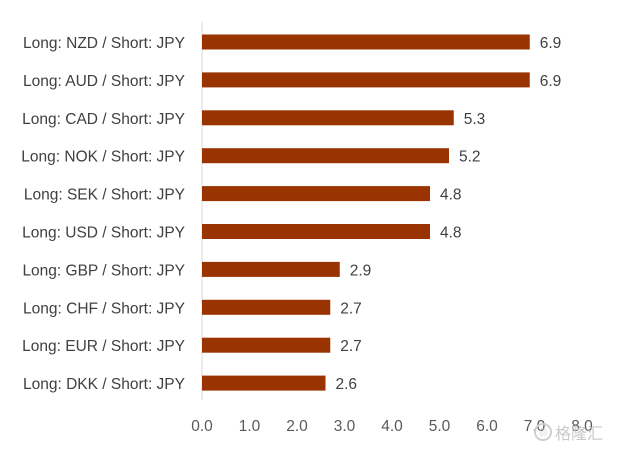  What do you see at coordinates (104, 81) in the screenshot?
I see `category-label: Long: AUD / Short: JPY` at bounding box center [104, 81].